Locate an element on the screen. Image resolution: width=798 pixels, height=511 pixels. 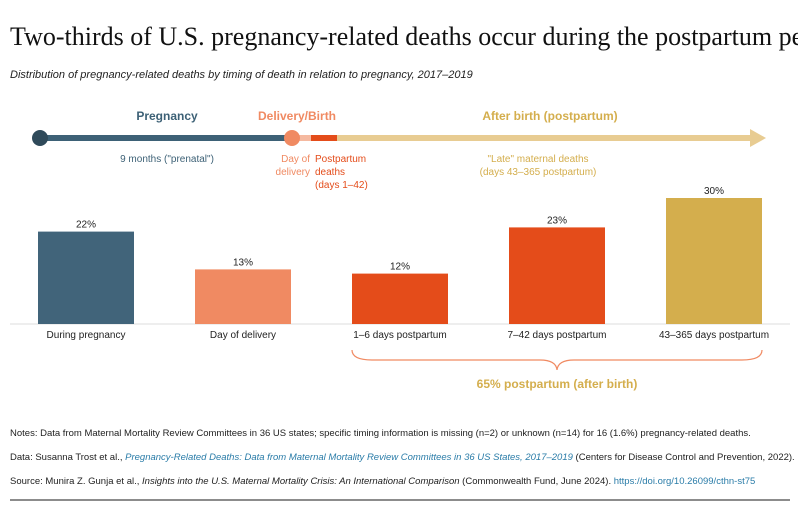
arrow-head-icon is located at coordinates (758, 138).